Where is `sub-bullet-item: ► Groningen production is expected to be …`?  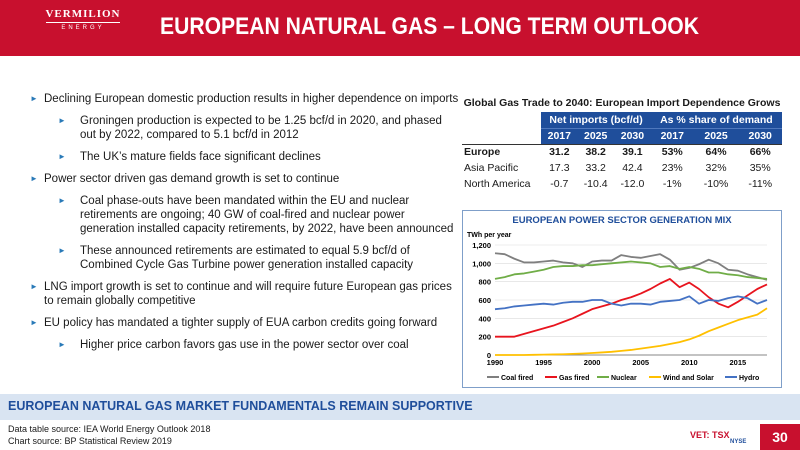
sub-bullet-item: ► Groningen production is expected to be … is located at coordinates (259, 128).